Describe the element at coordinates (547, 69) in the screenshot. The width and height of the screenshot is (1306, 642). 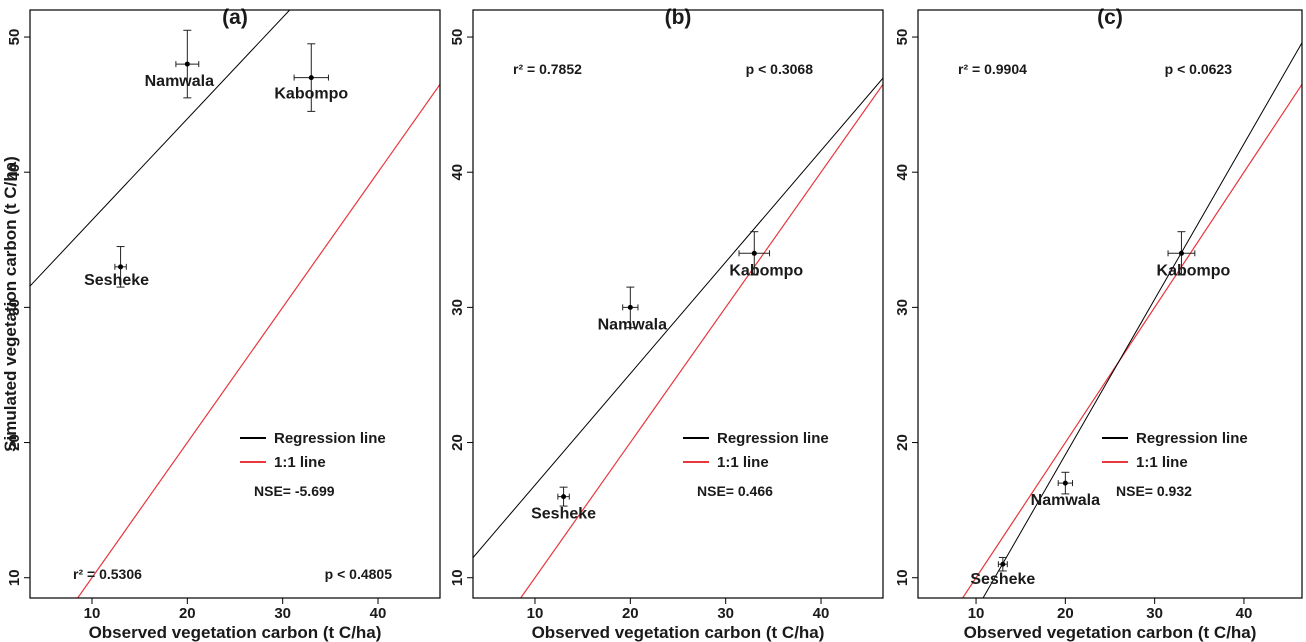
I see `r-squared-label: r² = 0.7852` at that location.